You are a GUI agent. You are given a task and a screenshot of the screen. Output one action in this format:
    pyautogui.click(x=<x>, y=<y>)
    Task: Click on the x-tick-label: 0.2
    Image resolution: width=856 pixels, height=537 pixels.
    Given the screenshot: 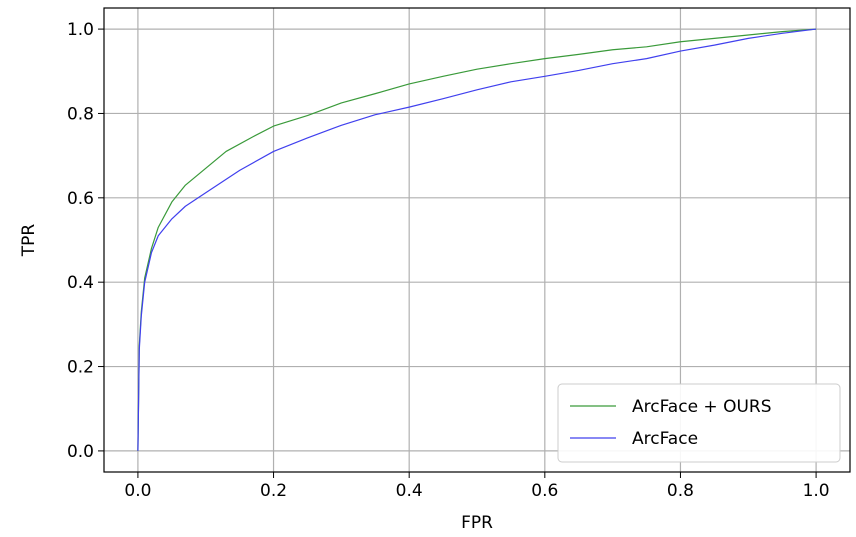 What is the action you would take?
    pyautogui.click(x=273, y=491)
    